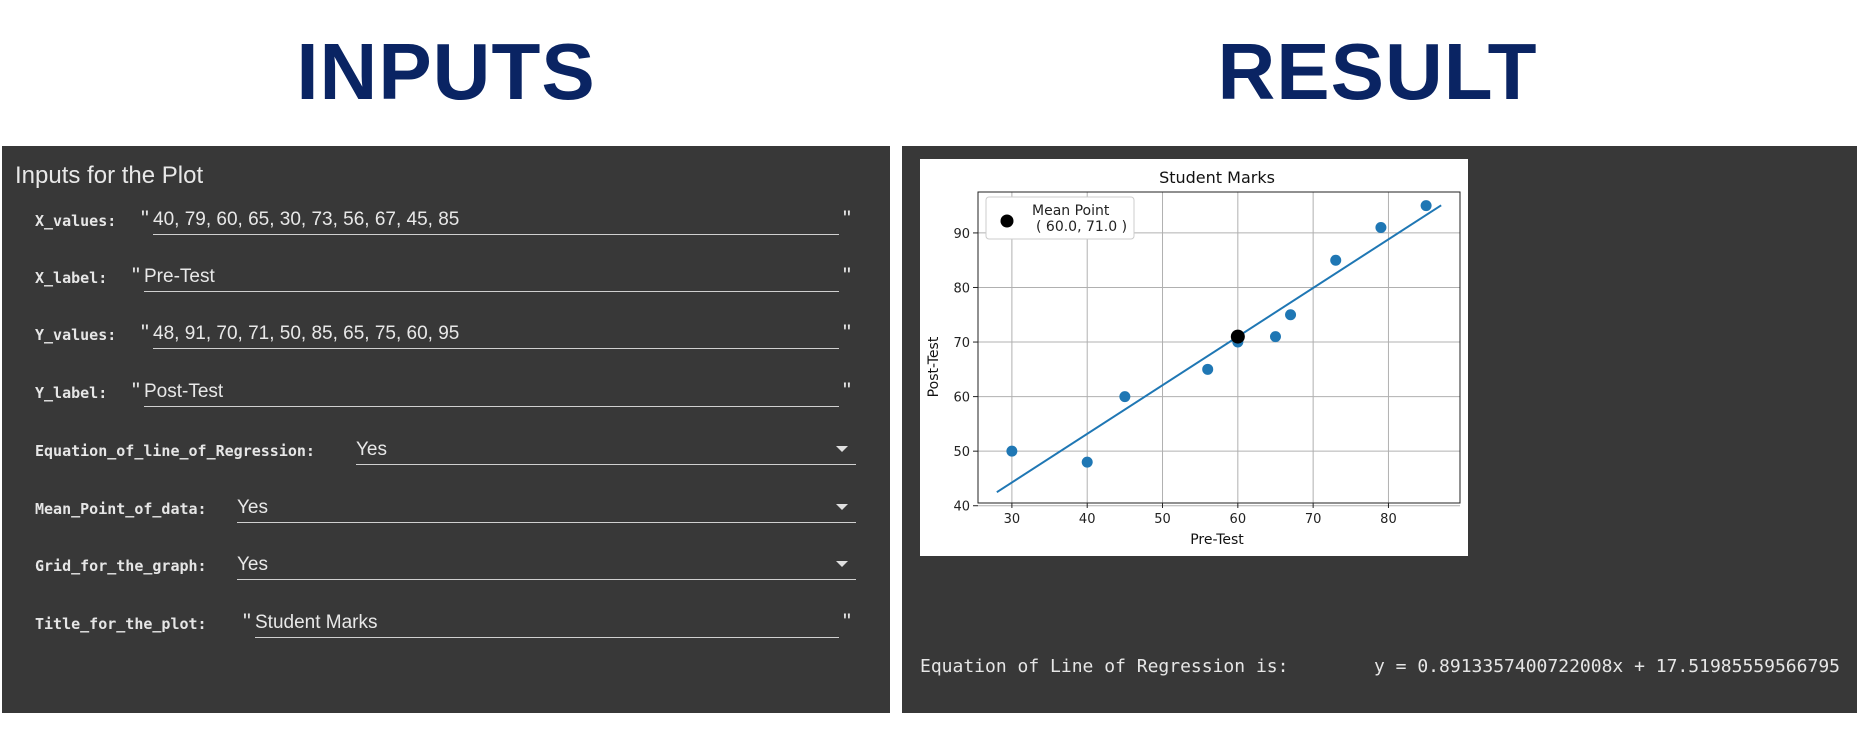  I want to click on equation-prefix: Equation of Line of Regression is:, so click(1104, 666).